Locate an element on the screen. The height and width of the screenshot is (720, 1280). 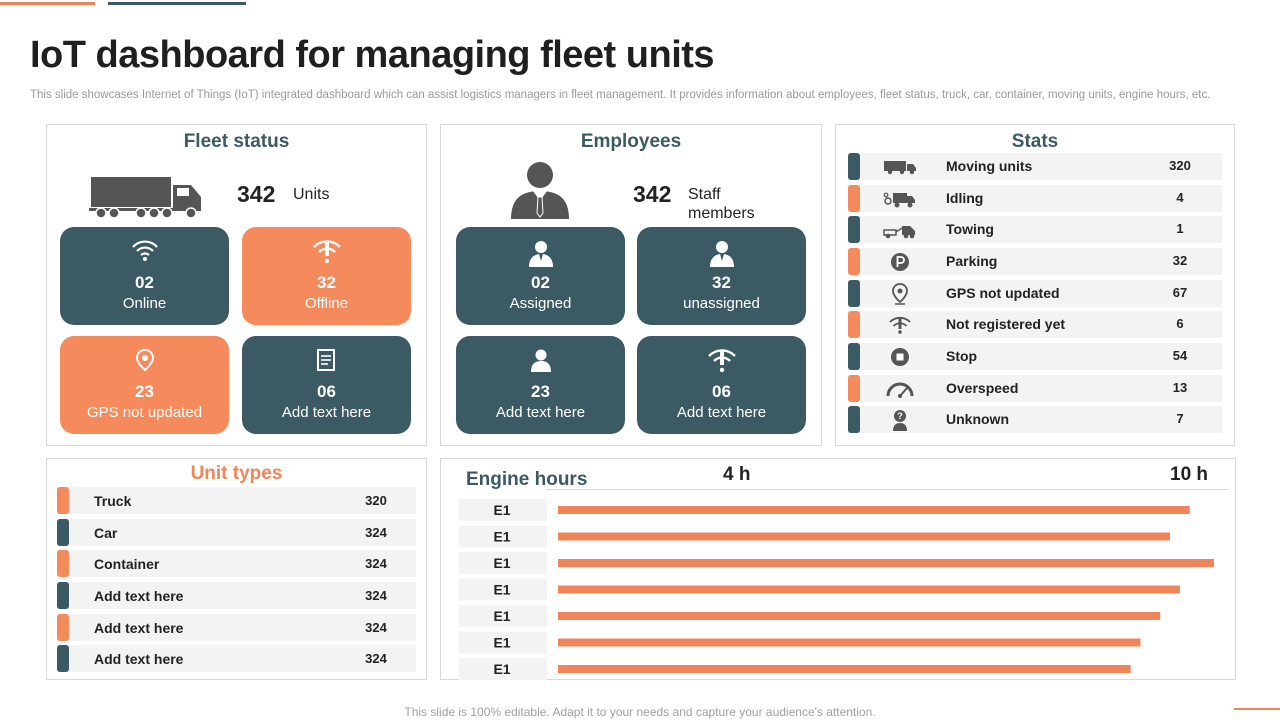
fleet-tile-value: 06 is located at coordinates (326, 391).